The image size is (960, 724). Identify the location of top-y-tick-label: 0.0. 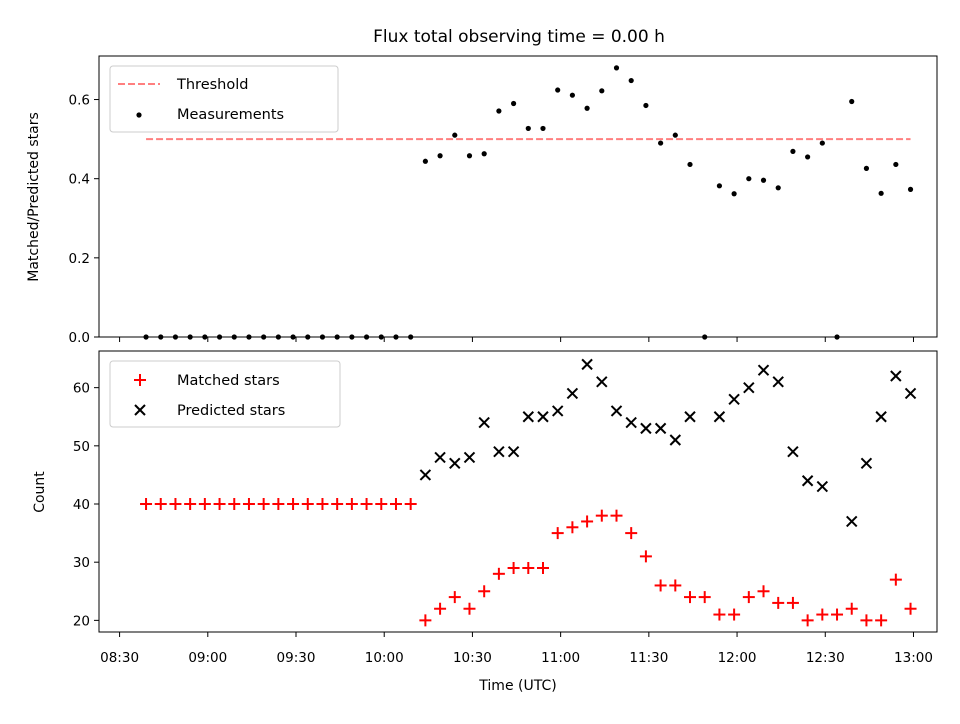
(79, 338).